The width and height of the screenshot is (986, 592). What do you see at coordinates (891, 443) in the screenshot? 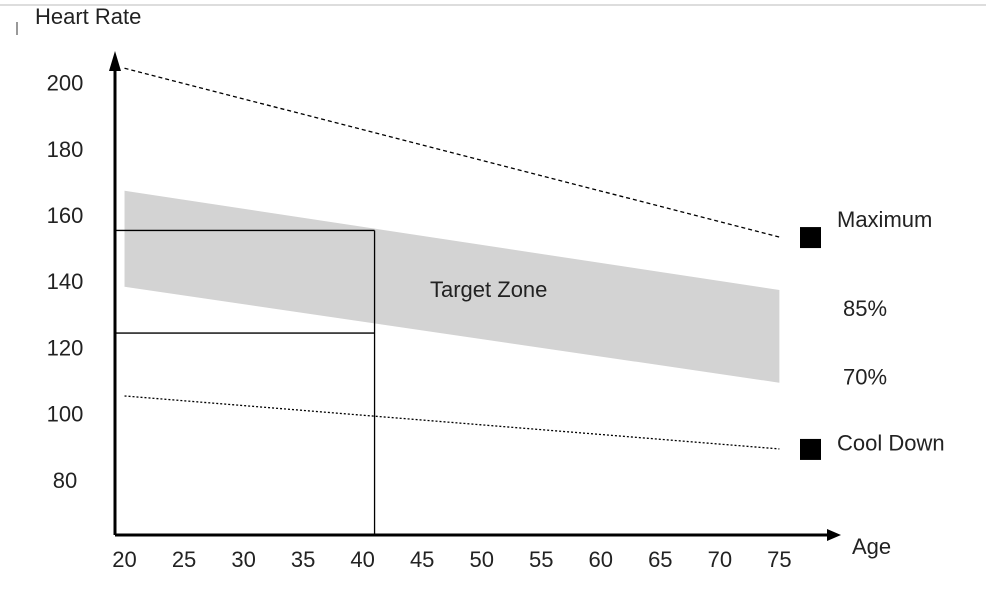
I see `legend-label: Cool Down` at bounding box center [891, 443].